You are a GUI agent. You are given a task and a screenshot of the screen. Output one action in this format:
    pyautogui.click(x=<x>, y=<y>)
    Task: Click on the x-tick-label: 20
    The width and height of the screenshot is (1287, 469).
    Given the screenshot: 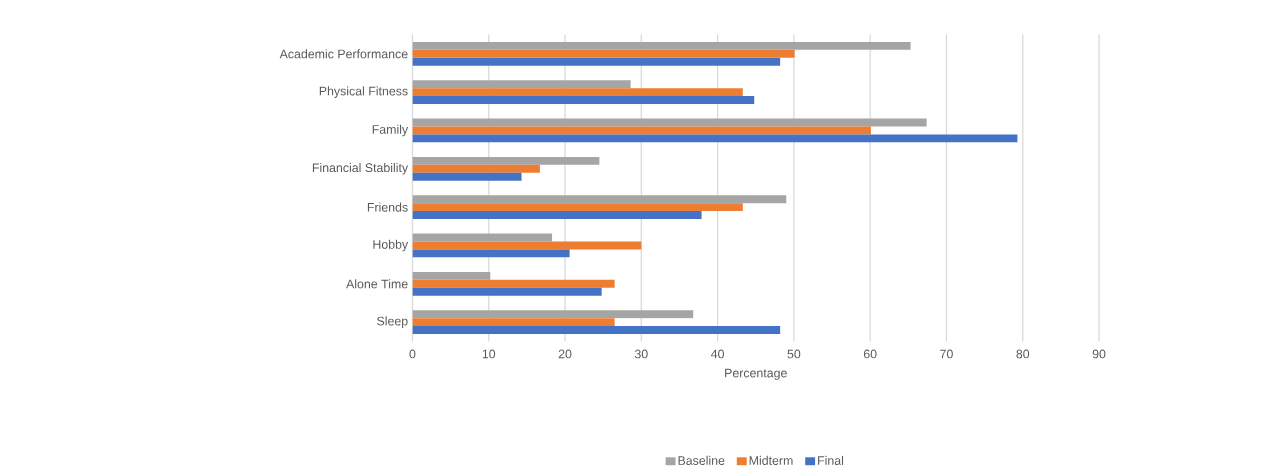 What is the action you would take?
    pyautogui.click(x=565, y=354)
    